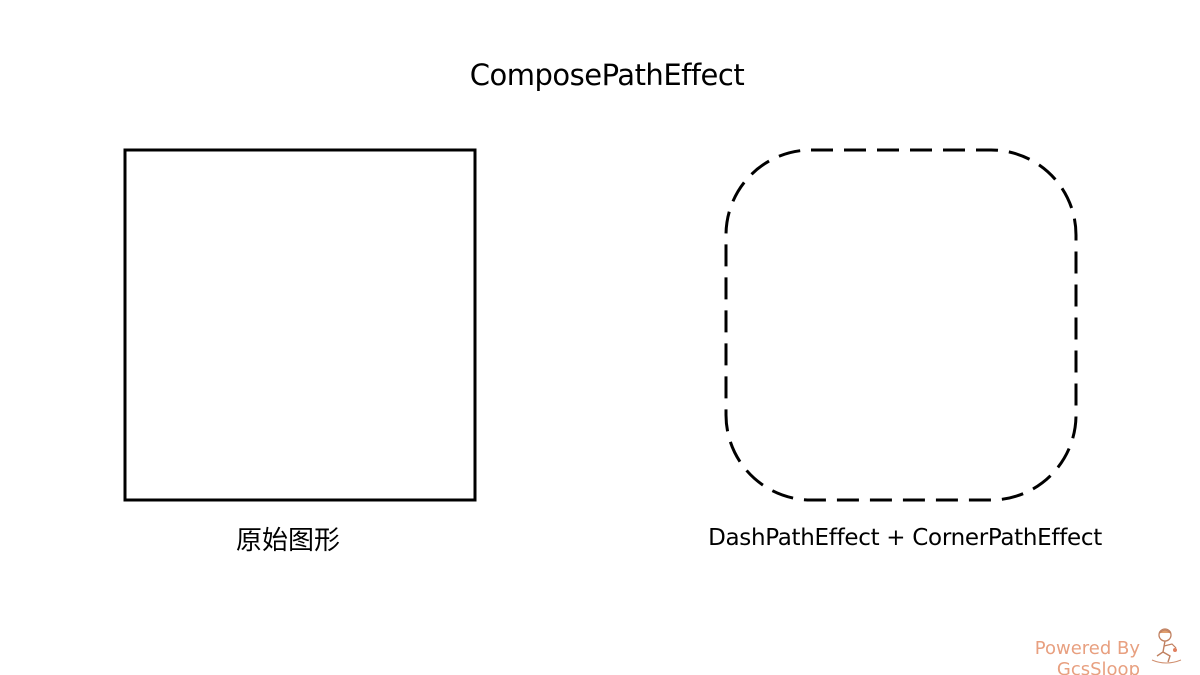 Image resolution: width=1200 pixels, height=675 pixels. I want to click on effect-shape-caption: DashPathEffect + CornerPathEffect, so click(905, 538).